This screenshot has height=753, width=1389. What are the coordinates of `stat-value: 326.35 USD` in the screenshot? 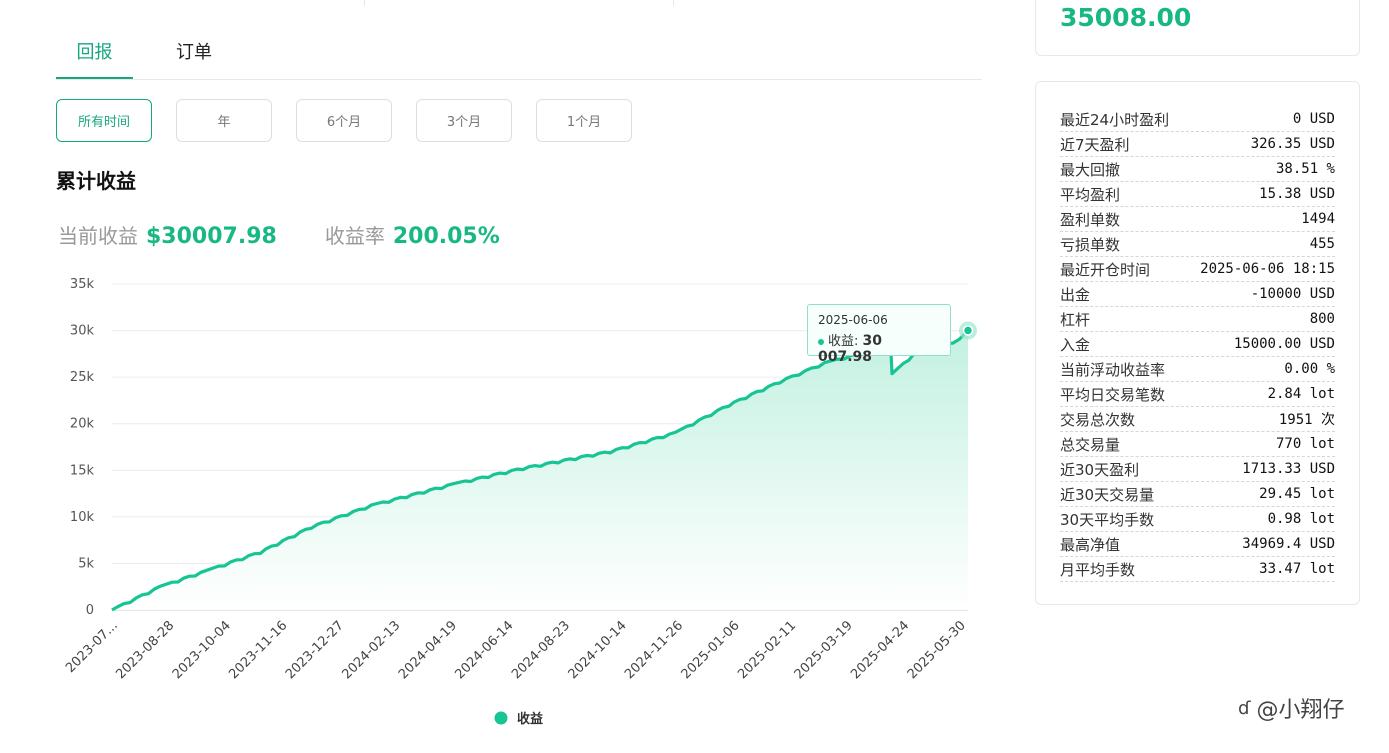 It's located at (1292, 144).